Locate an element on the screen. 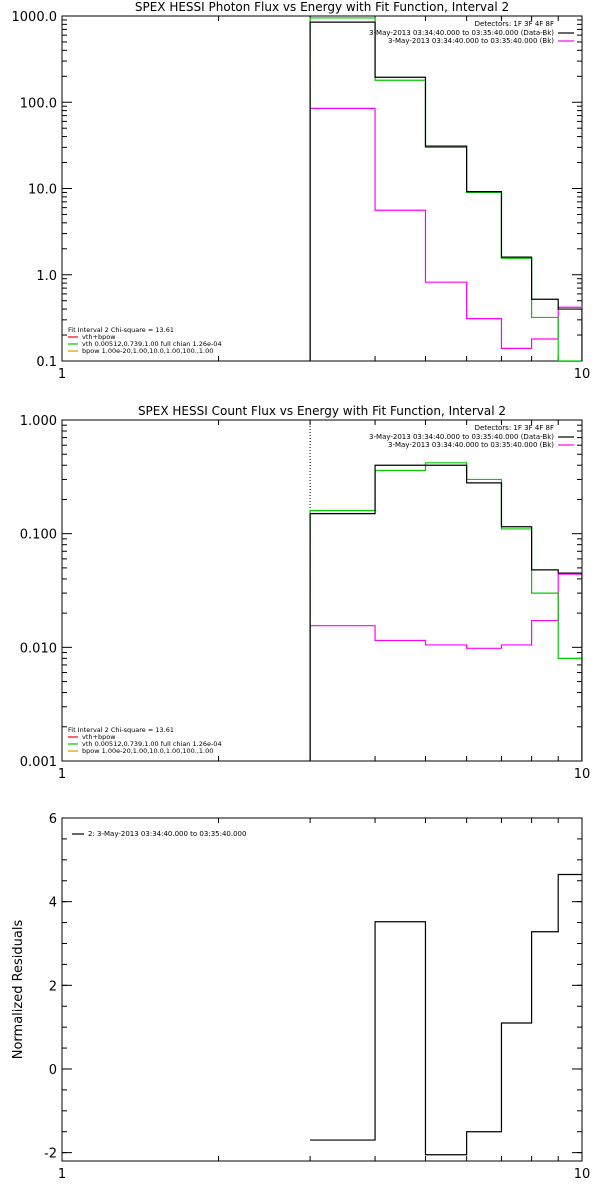  y-tick-label: 6 is located at coordinates (53, 819).